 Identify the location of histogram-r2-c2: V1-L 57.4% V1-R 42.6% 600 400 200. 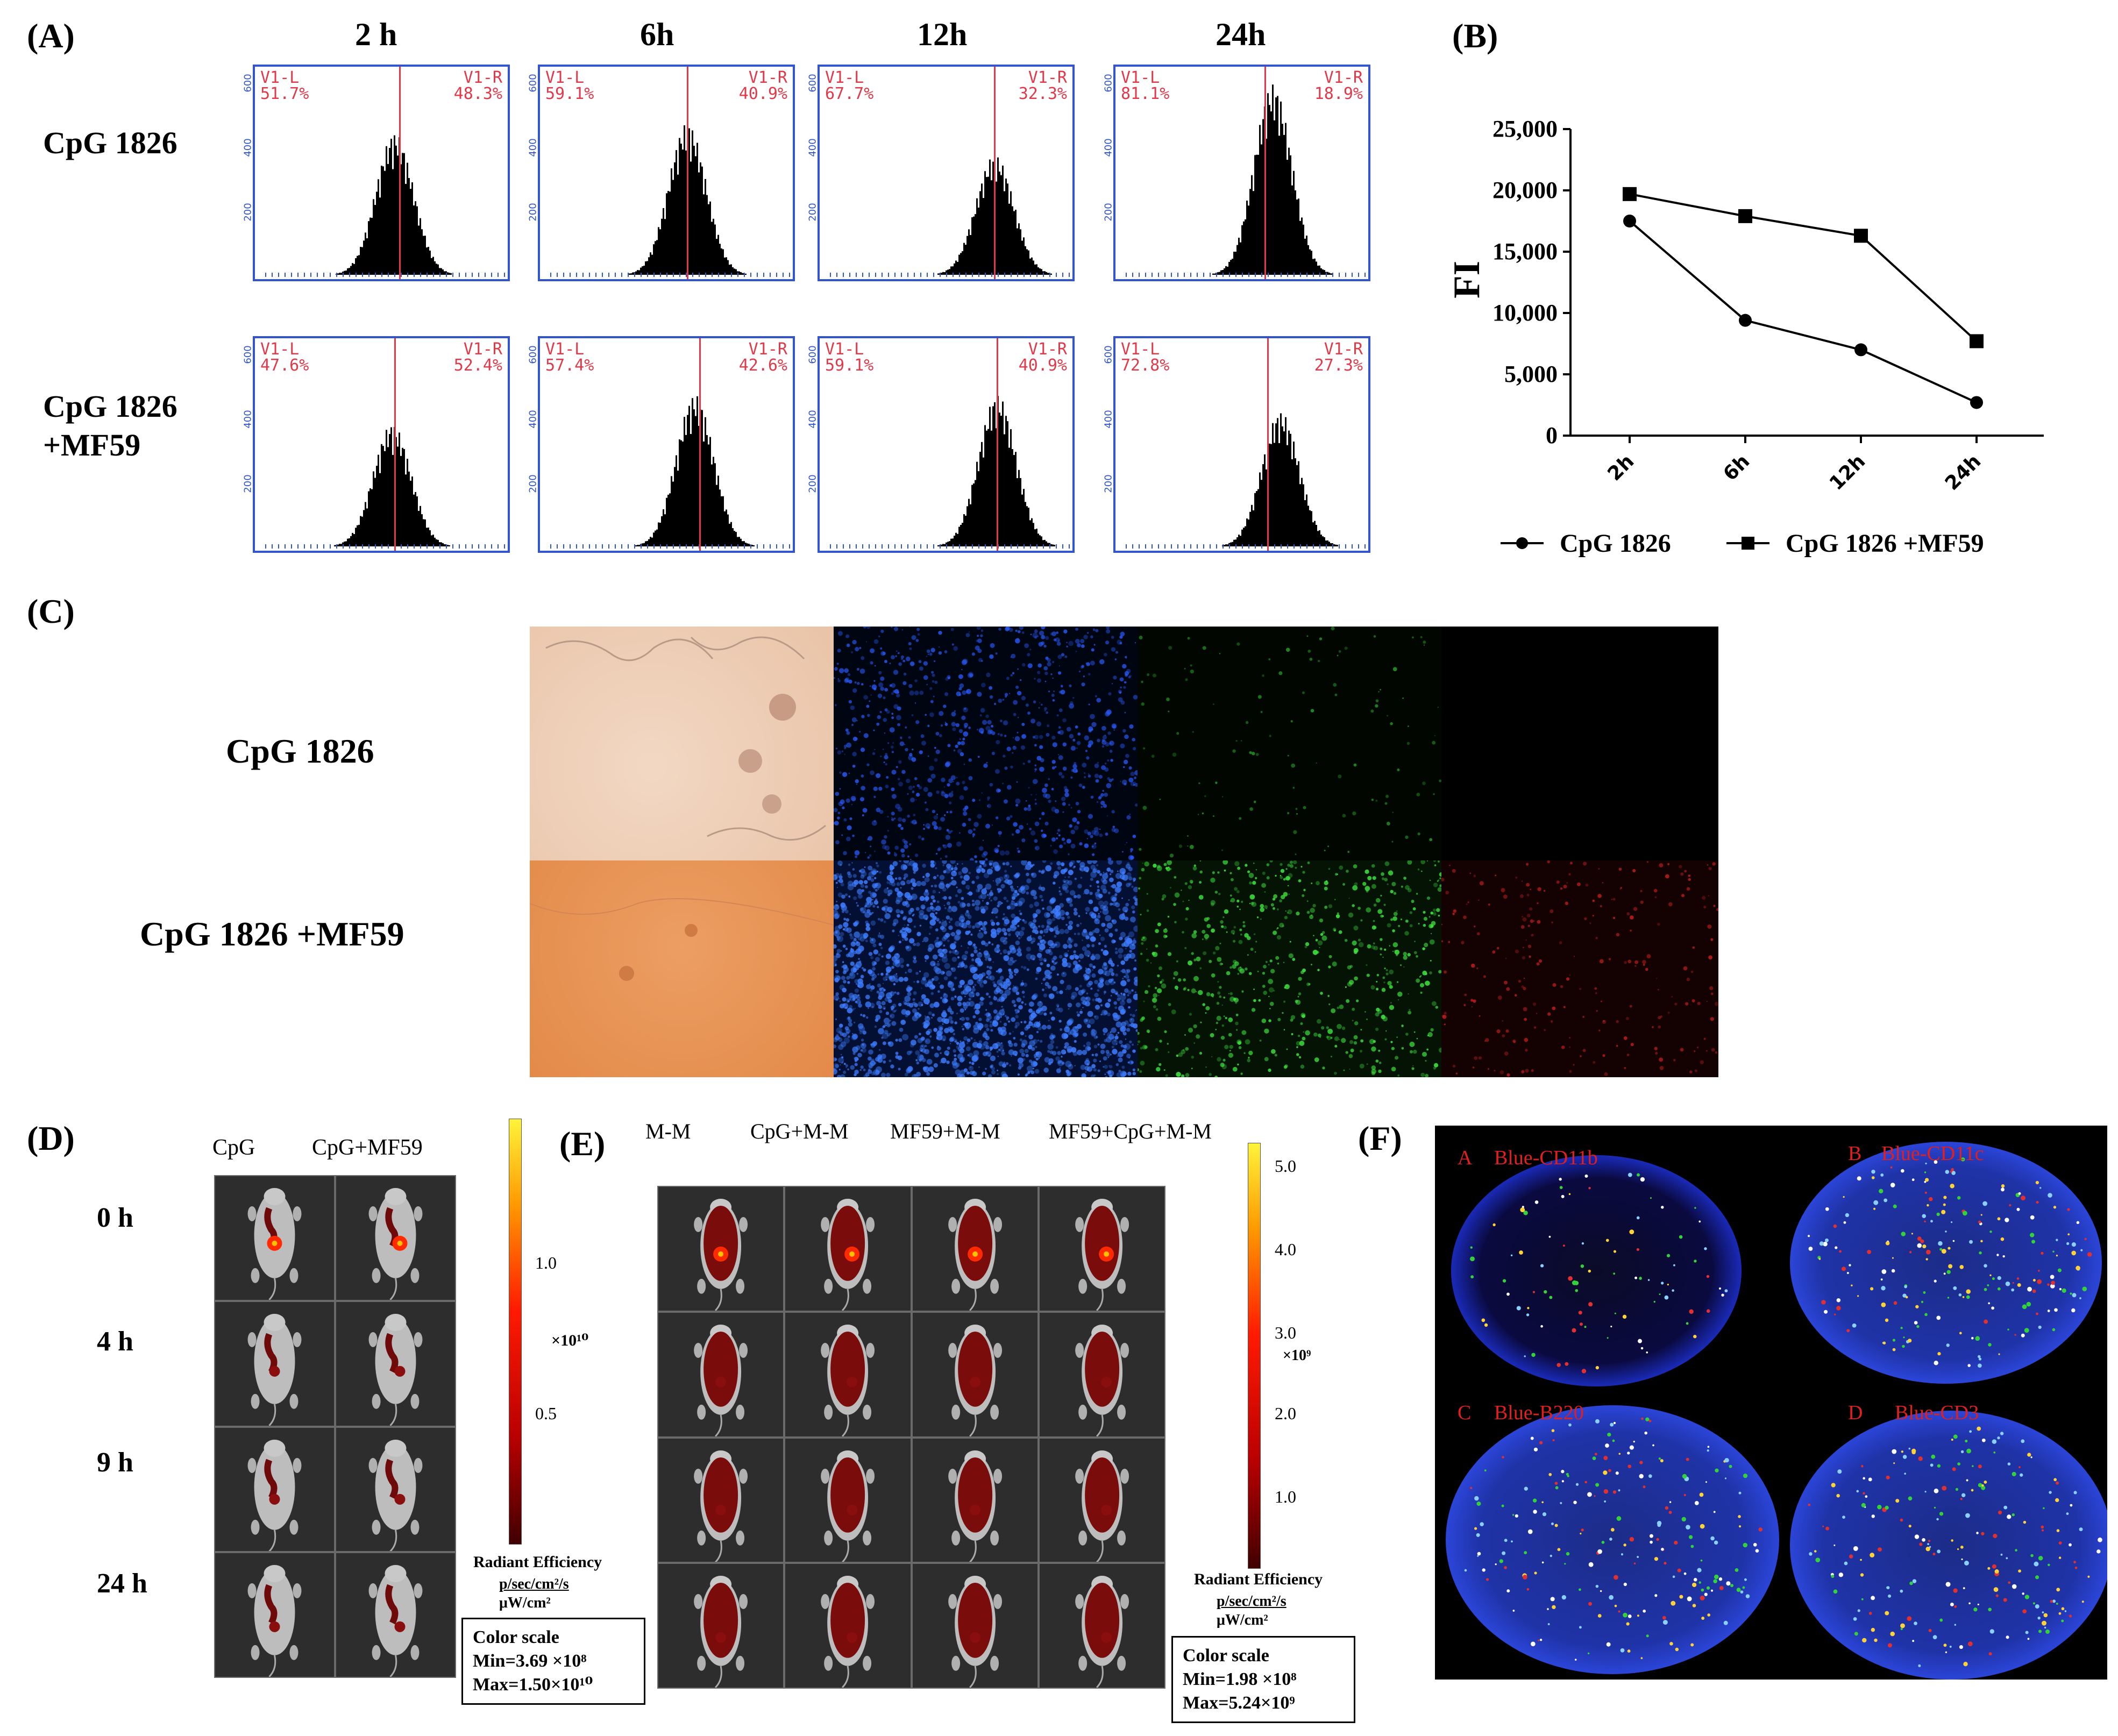
(661, 444).